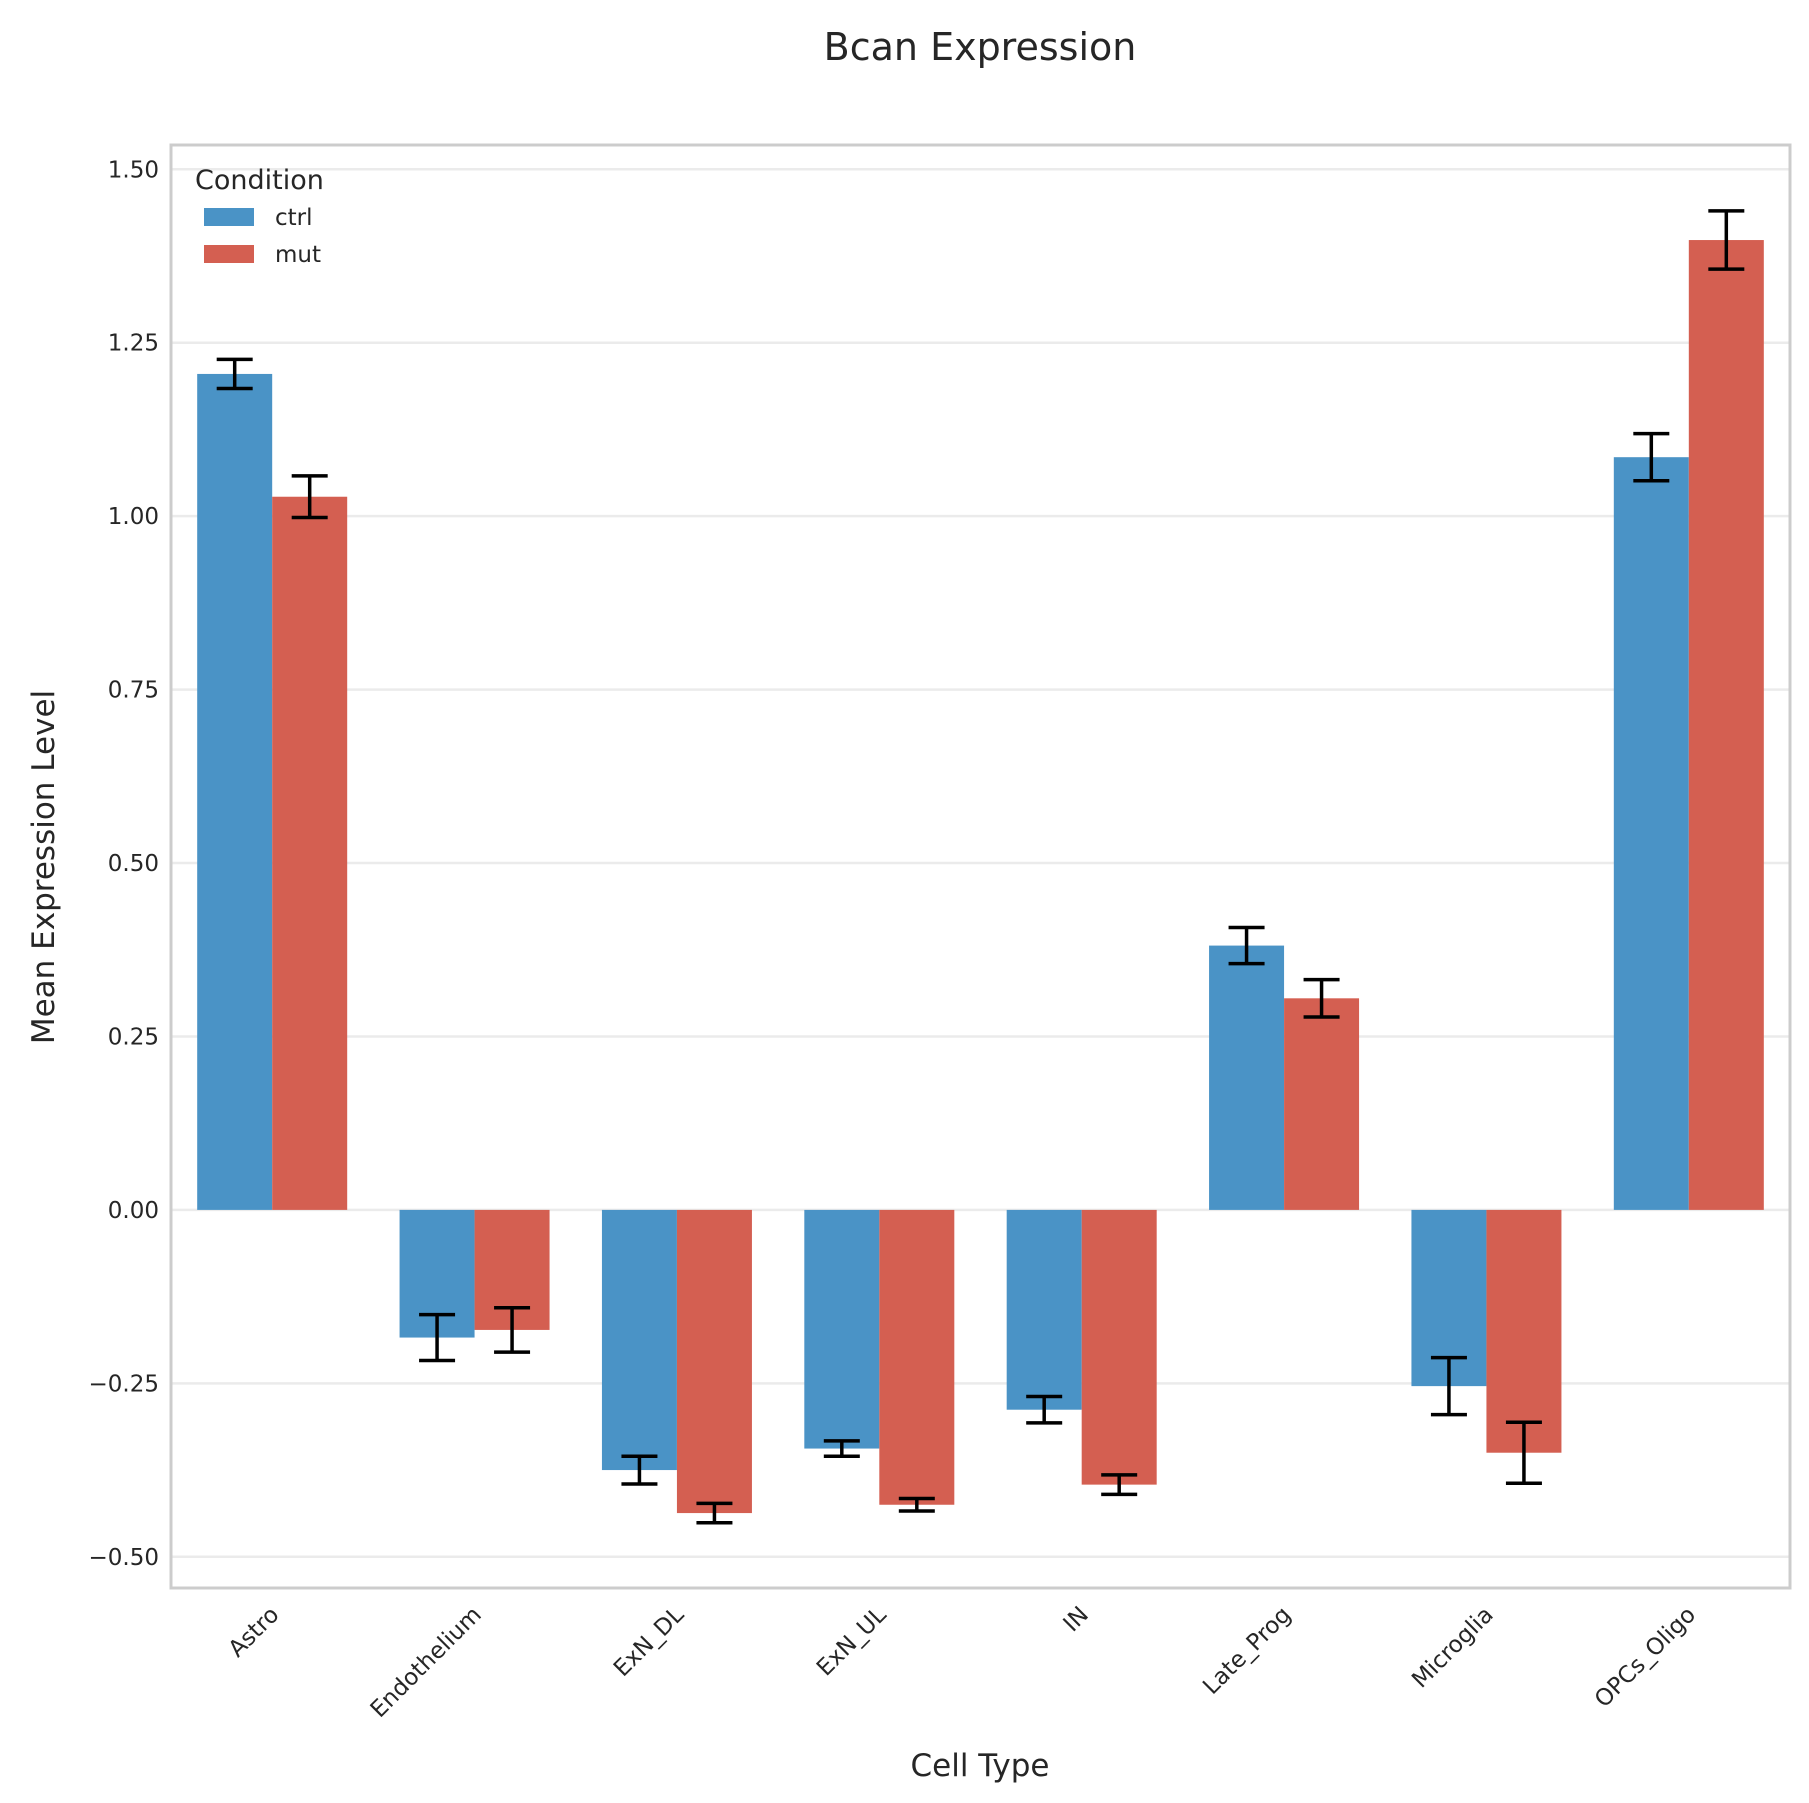 Image resolution: width=1809 pixels, height=1803 pixels. What do you see at coordinates (310, 853) in the screenshot?
I see `bar-mut-Astro` at bounding box center [310, 853].